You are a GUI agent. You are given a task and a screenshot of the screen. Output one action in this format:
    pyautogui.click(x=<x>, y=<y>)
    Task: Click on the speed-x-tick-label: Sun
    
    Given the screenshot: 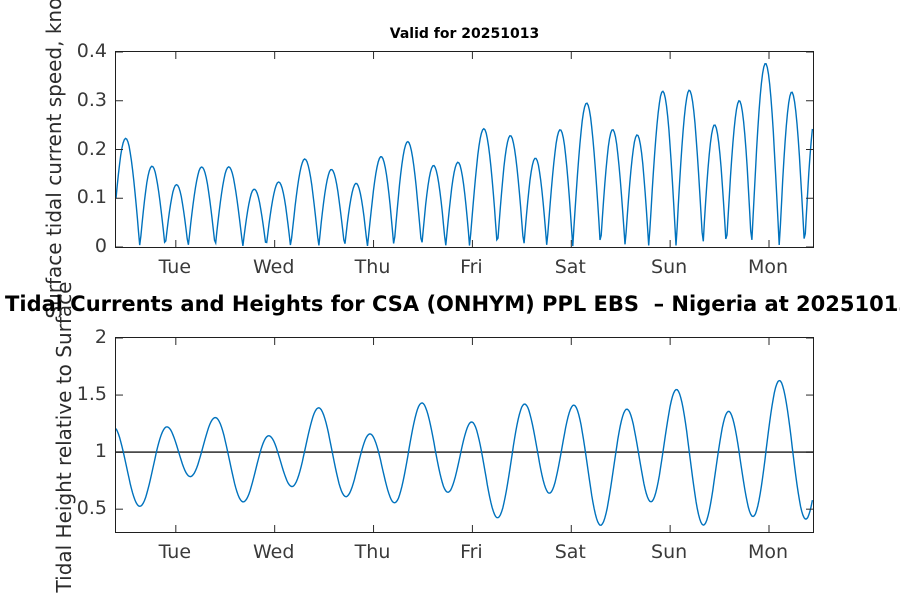 What is the action you would take?
    pyautogui.click(x=669, y=267)
    